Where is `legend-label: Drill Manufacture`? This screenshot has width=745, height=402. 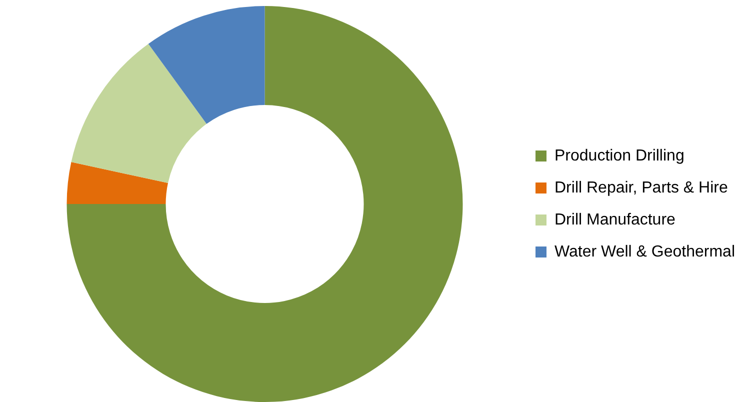
legend-label: Drill Manufacture is located at coordinates (615, 219).